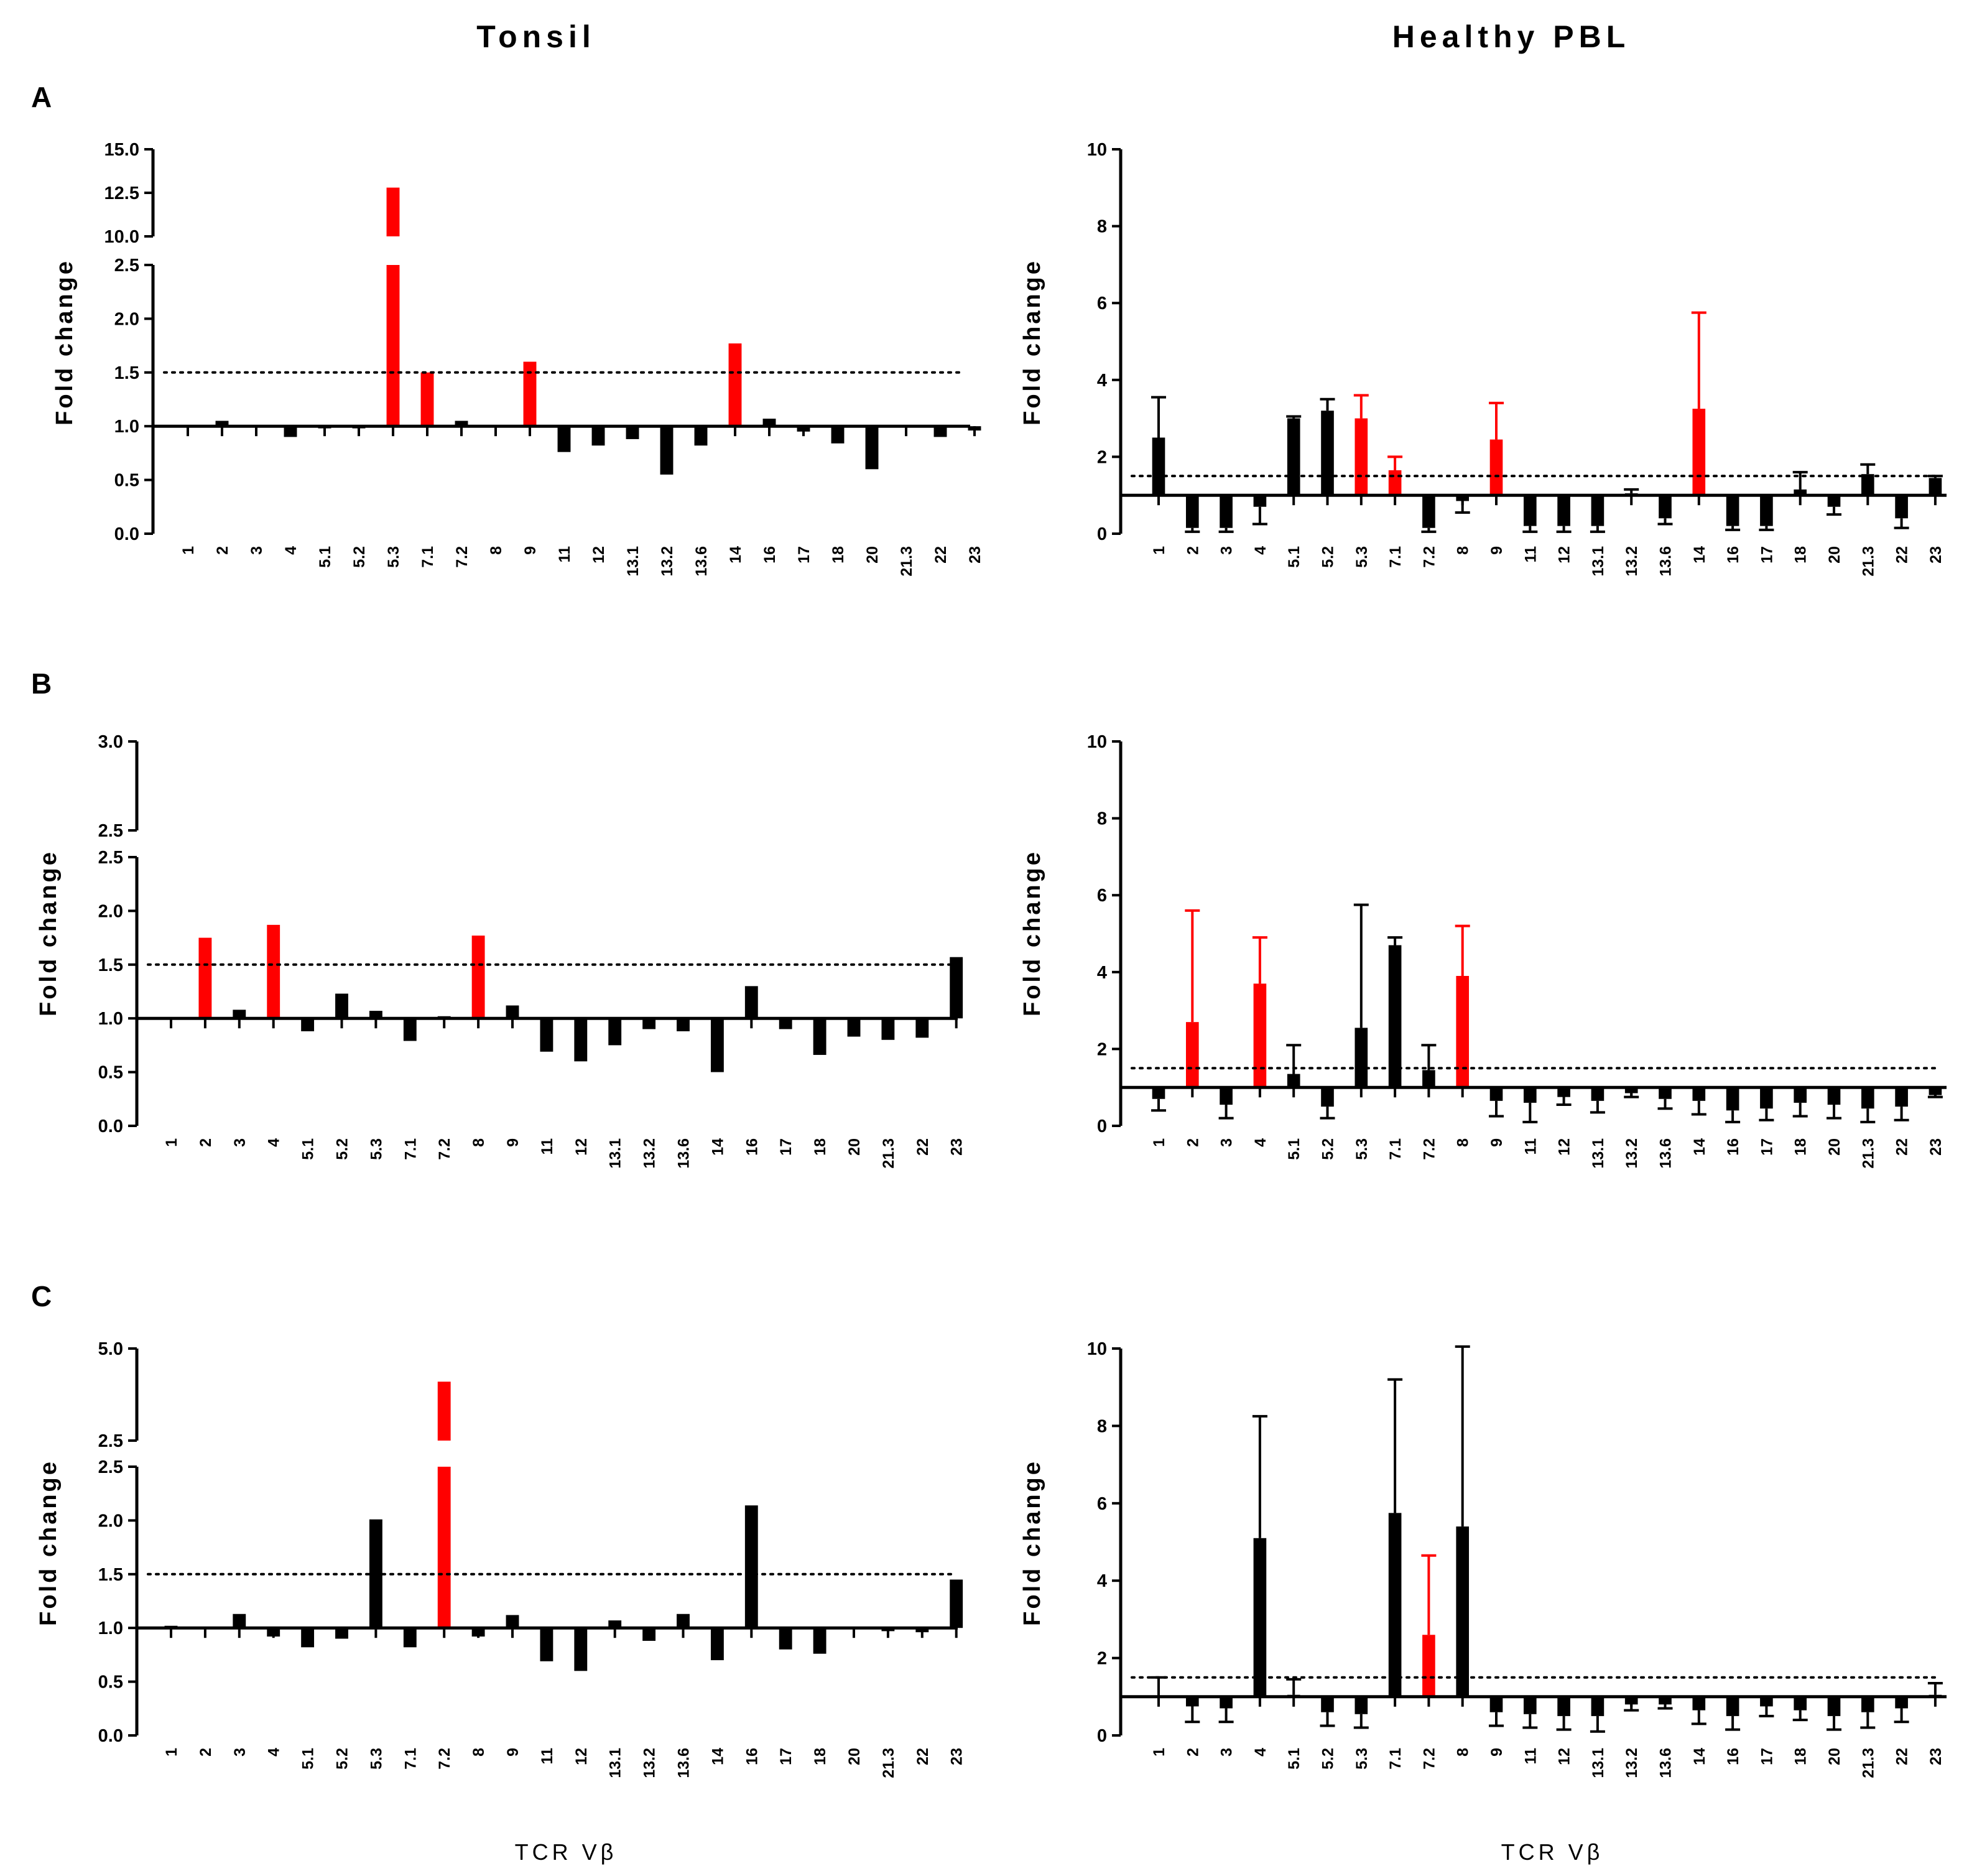 Image resolution: width=1982 pixels, height=1876 pixels. I want to click on x-tick-label: 17, so click(1767, 1147).